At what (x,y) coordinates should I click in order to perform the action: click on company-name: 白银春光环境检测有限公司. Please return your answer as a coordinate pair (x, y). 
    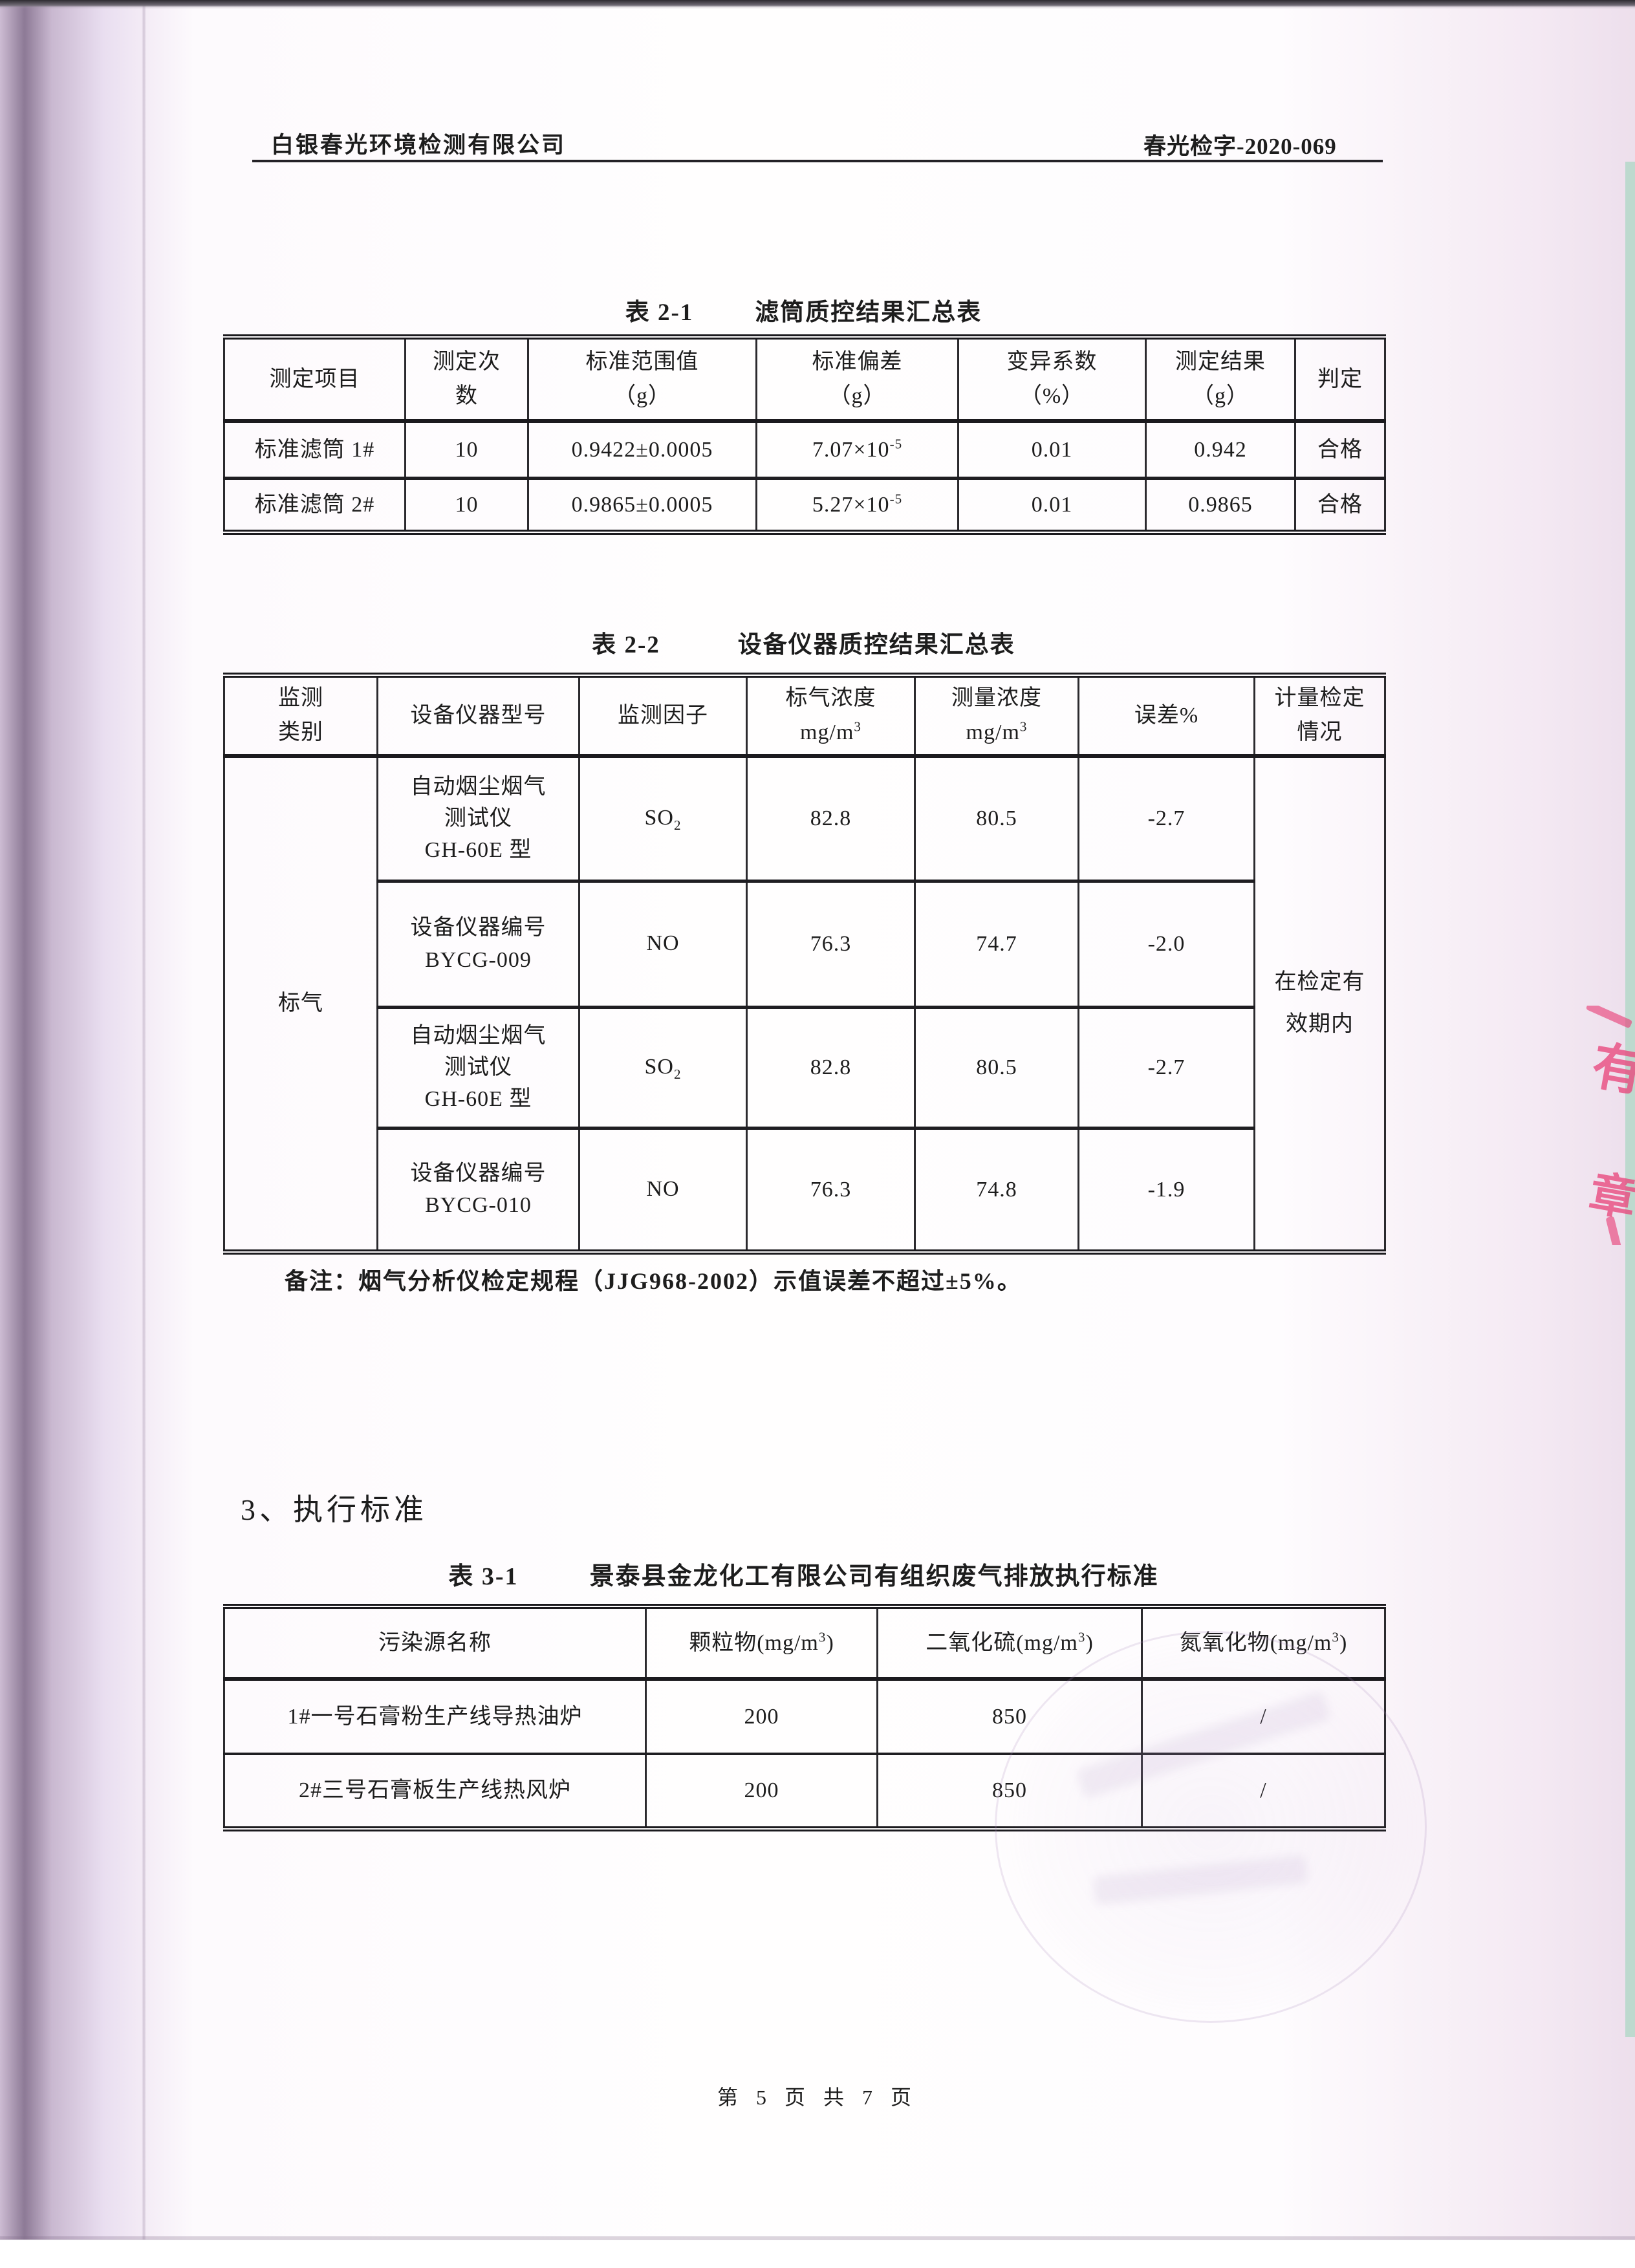
    Looking at the image, I should click on (419, 145).